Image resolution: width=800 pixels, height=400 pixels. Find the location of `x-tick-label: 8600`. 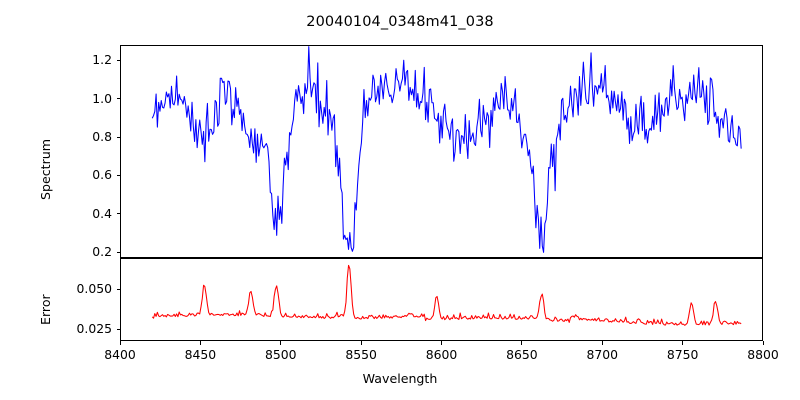

x-tick-label: 8600 is located at coordinates (441, 354).